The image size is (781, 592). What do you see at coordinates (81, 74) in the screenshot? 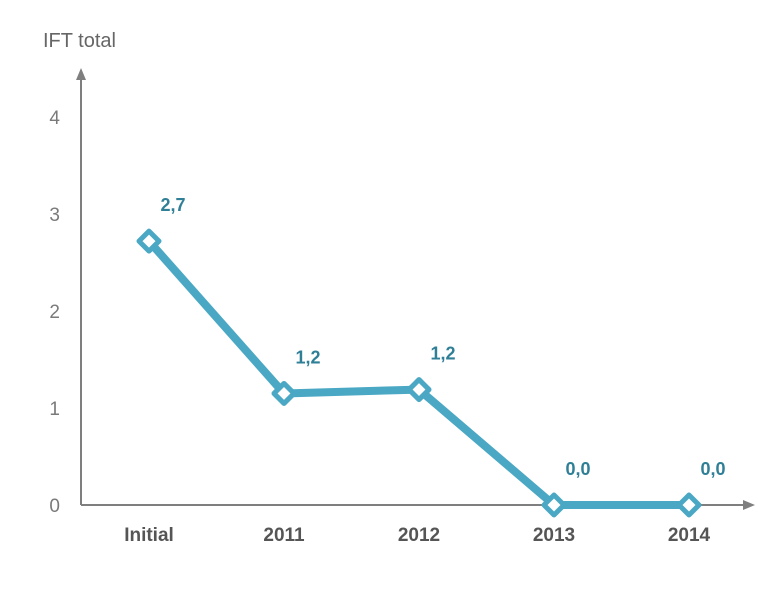
I see `y-axis-arrow` at bounding box center [81, 74].